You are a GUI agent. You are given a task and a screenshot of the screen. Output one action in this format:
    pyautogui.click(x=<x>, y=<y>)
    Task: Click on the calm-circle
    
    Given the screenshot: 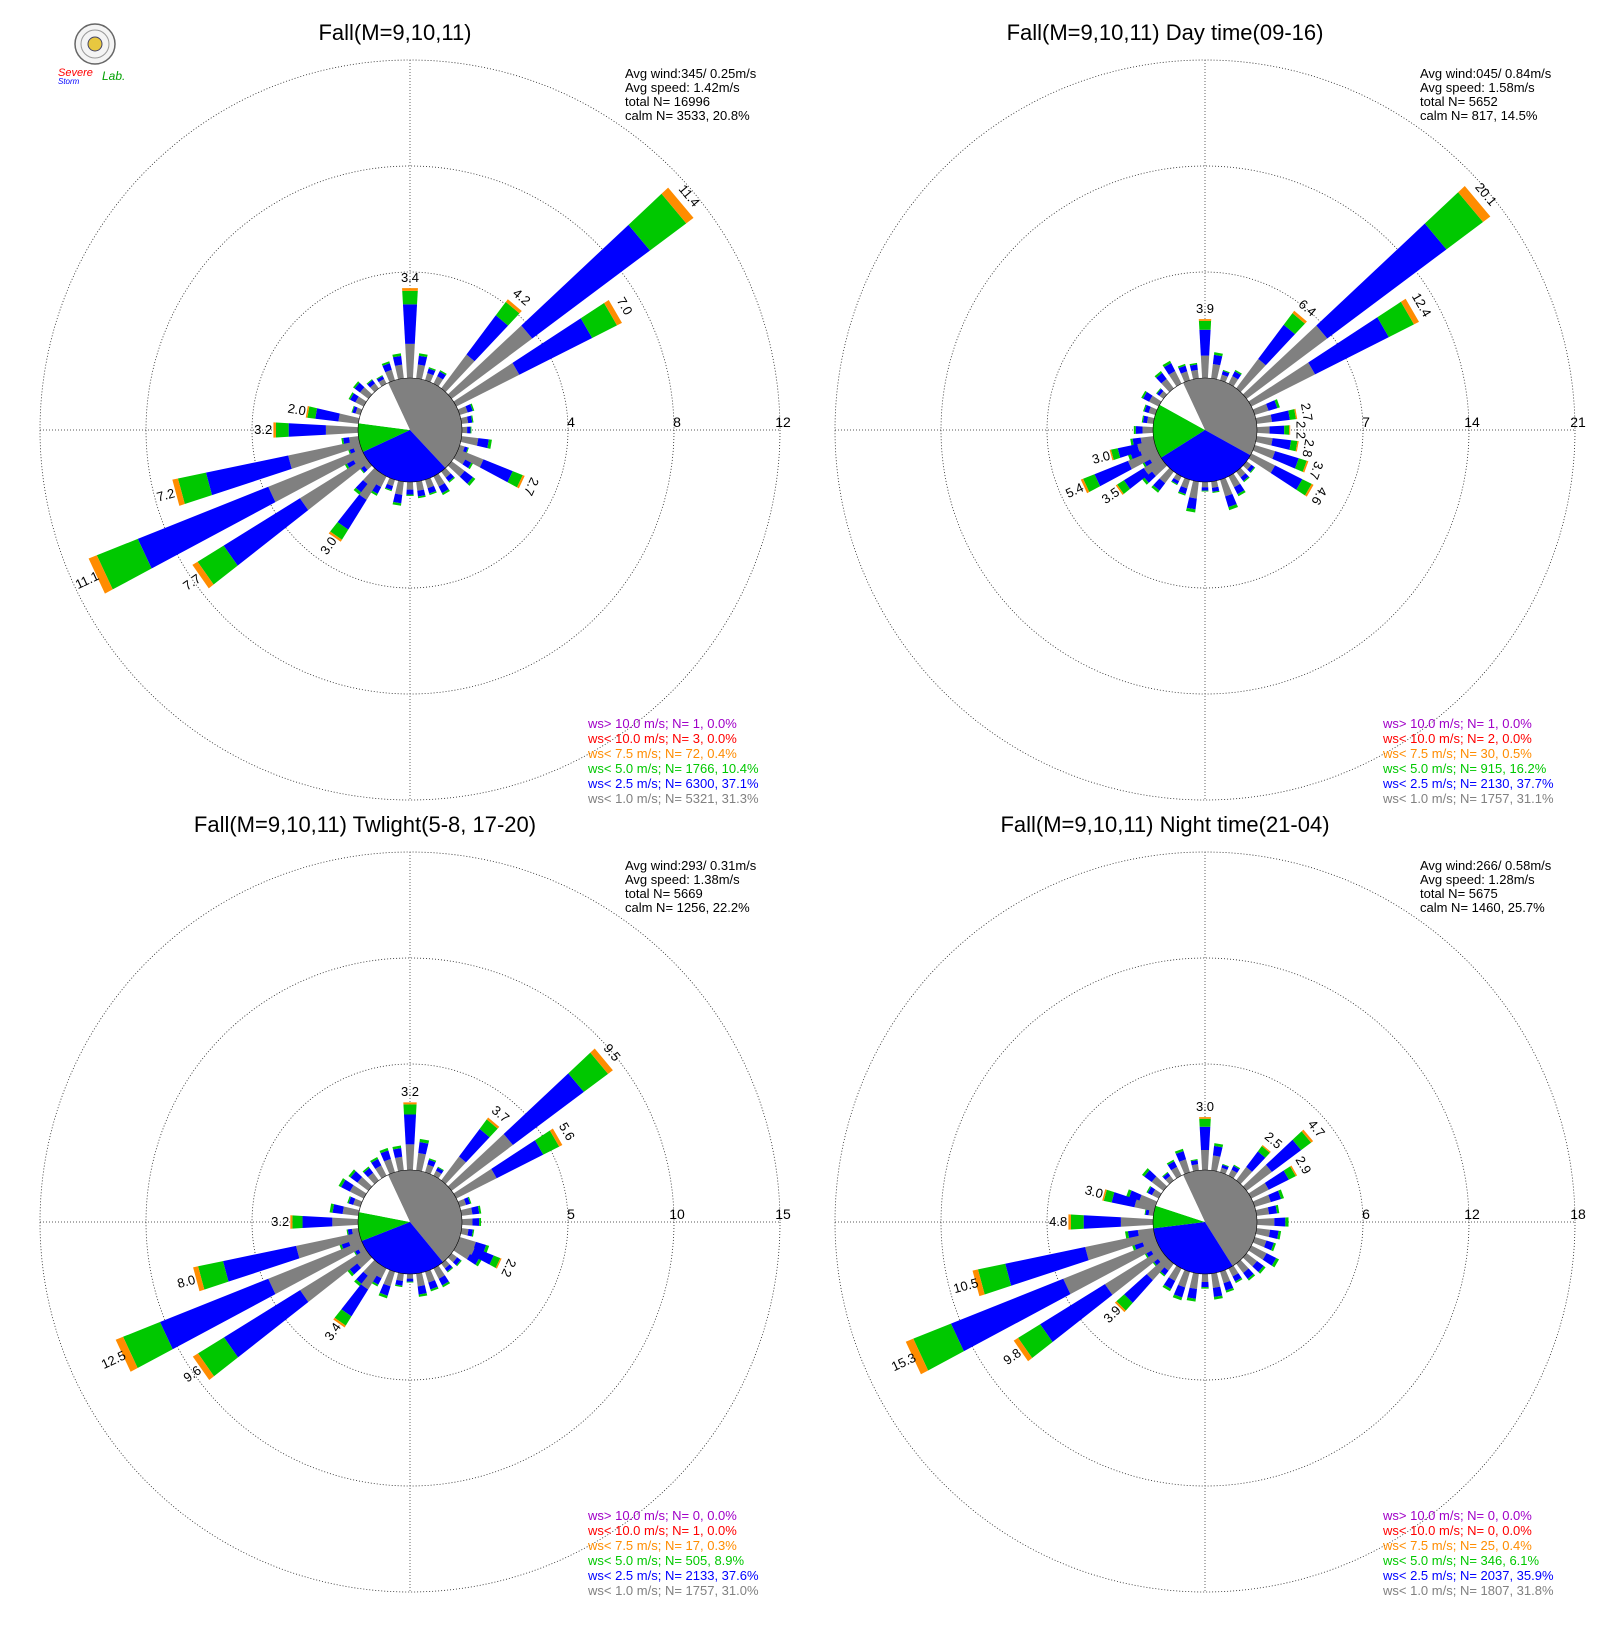 What is the action you would take?
    pyautogui.click(x=1205, y=1222)
    